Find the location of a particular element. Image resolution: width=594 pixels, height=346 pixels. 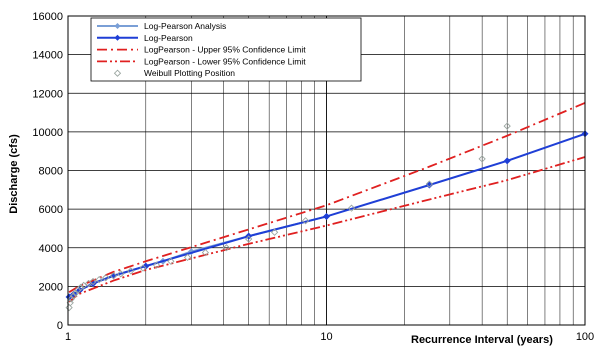

y-tick-label: 12000 is located at coordinates (47, 94).